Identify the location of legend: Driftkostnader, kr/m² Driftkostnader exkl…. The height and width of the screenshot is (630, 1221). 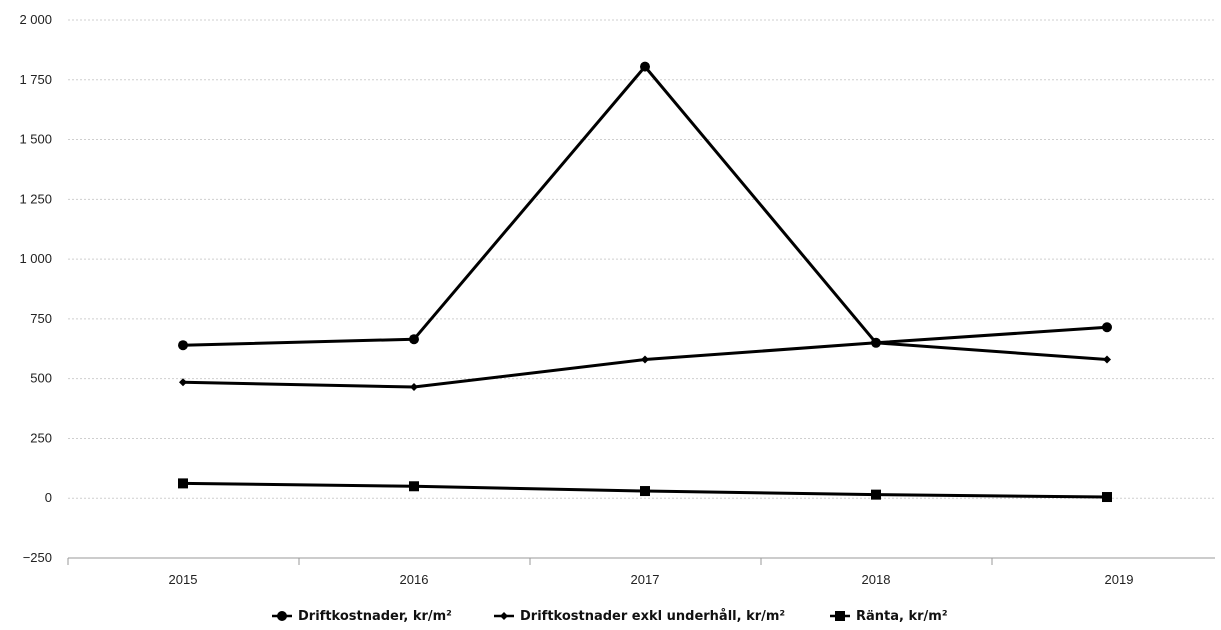
(610, 616).